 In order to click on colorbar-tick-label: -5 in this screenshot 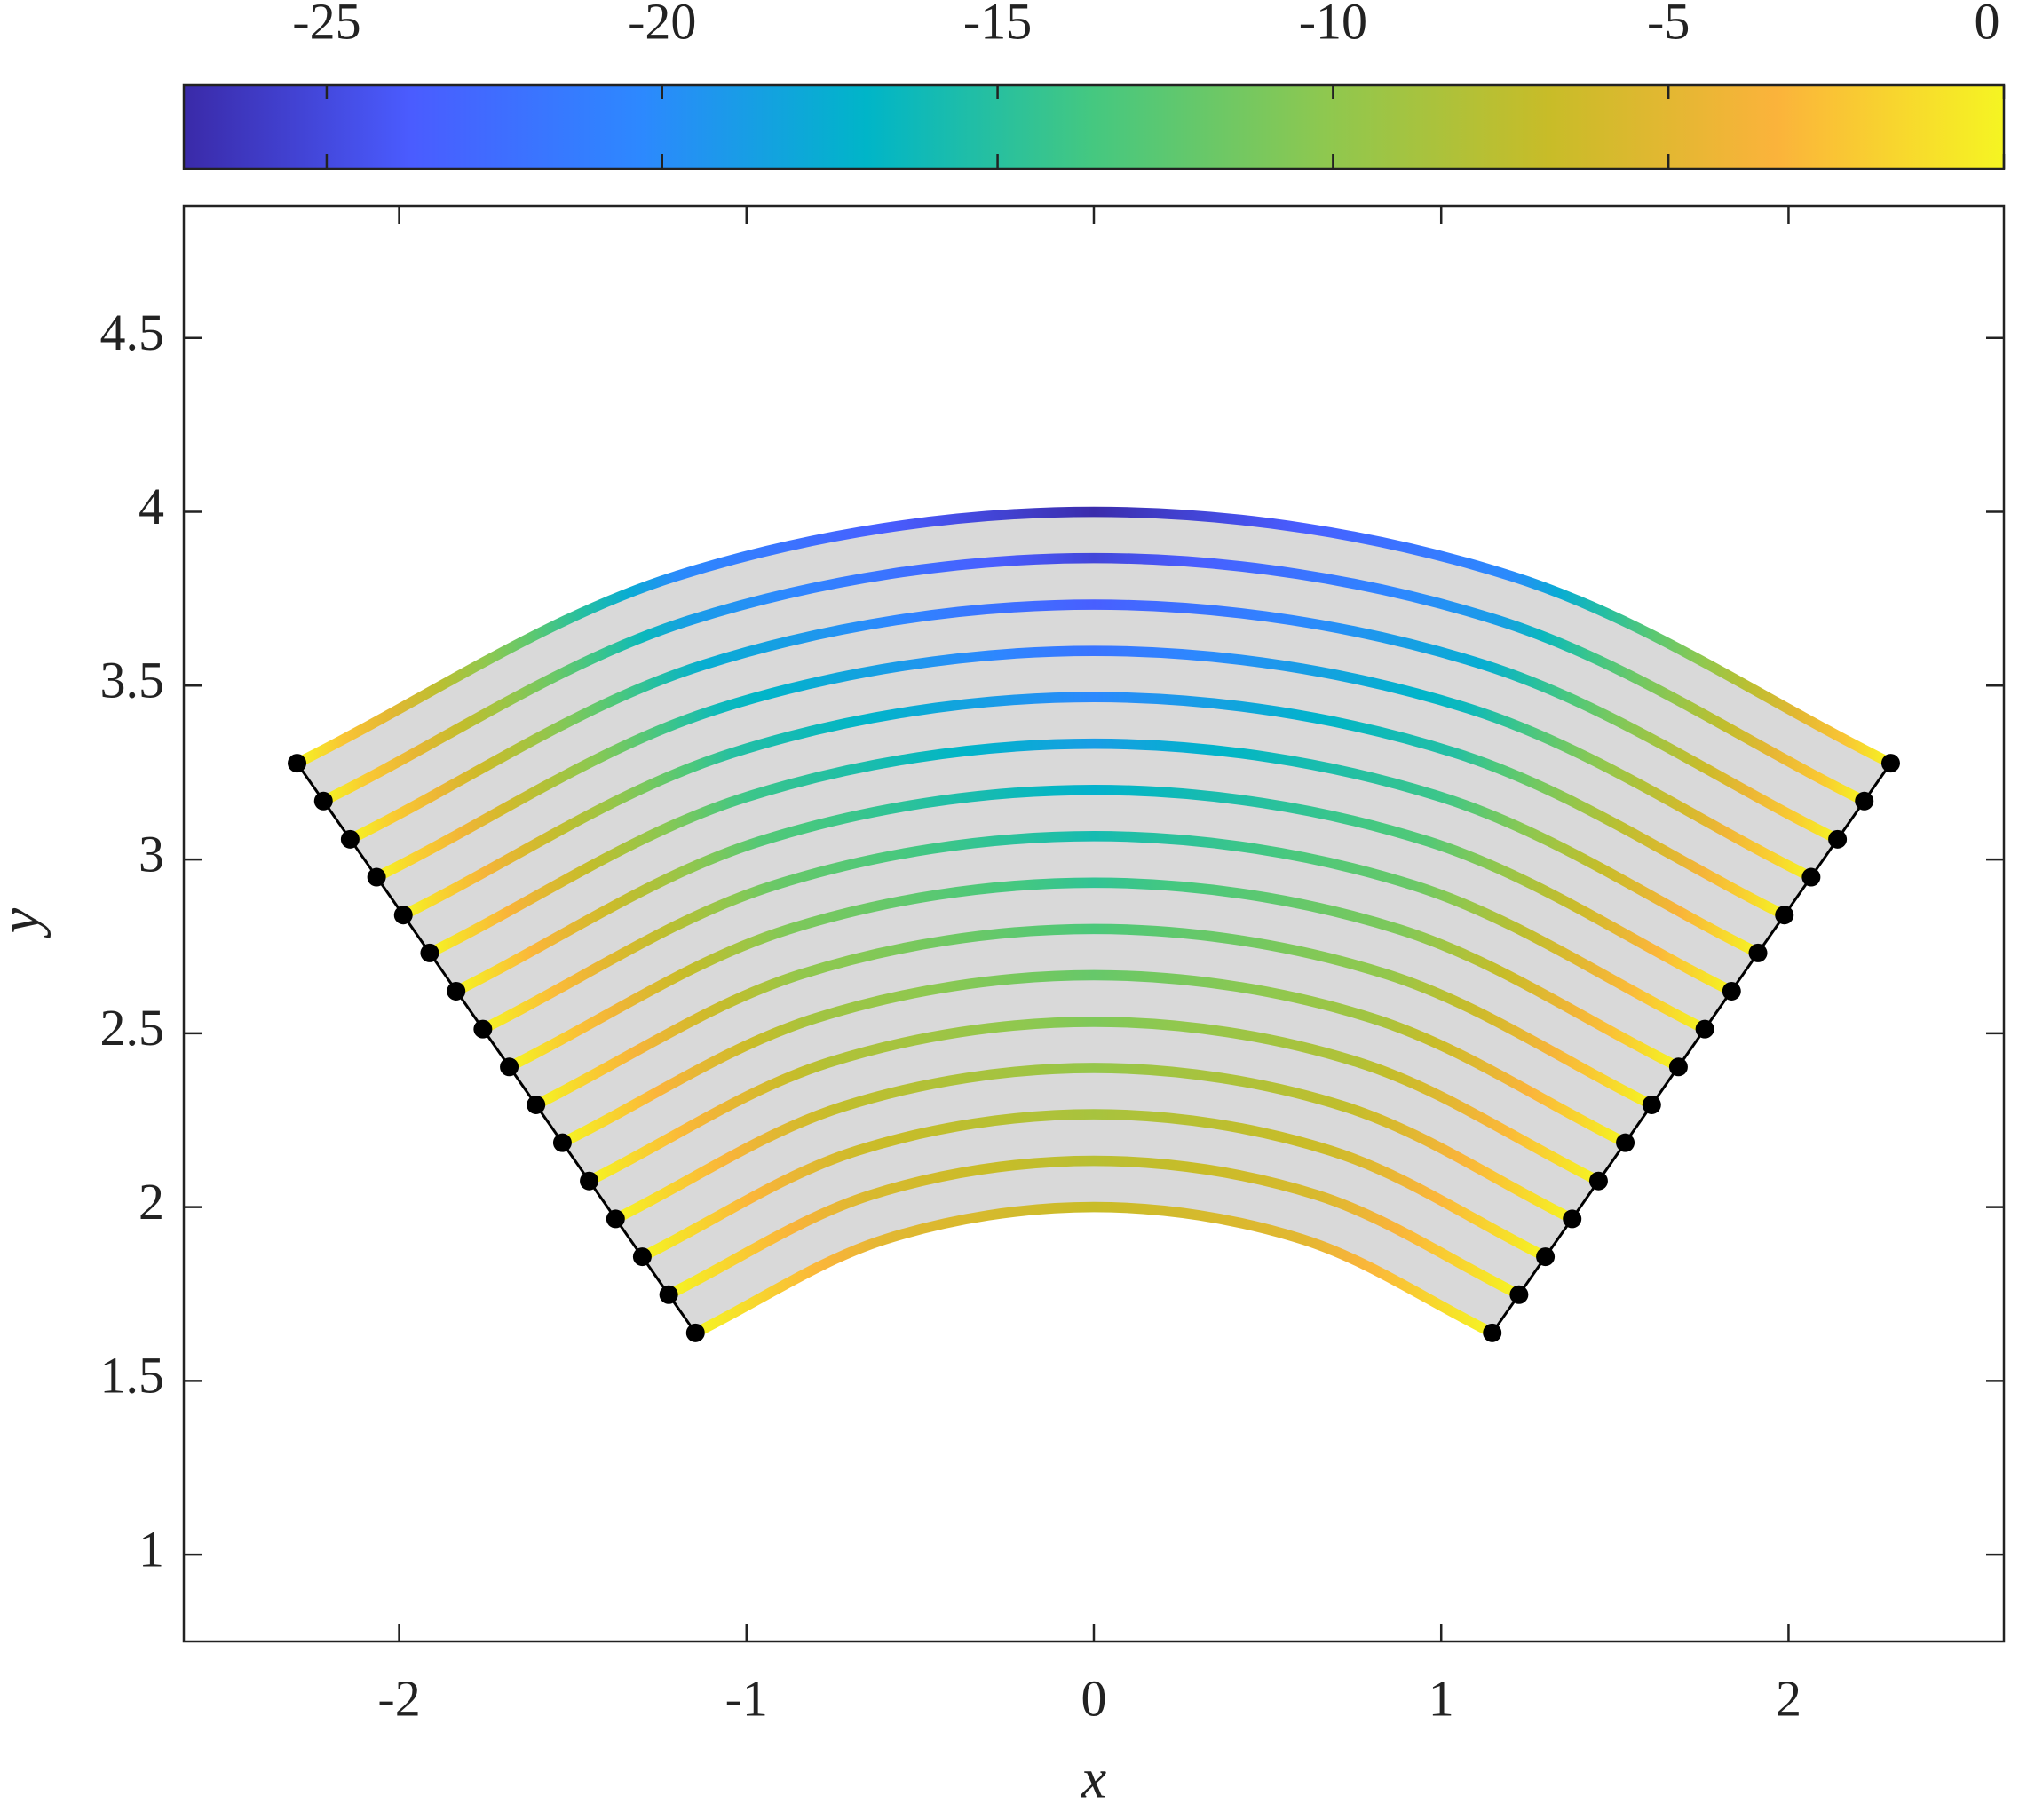, I will do `click(1669, 25)`.